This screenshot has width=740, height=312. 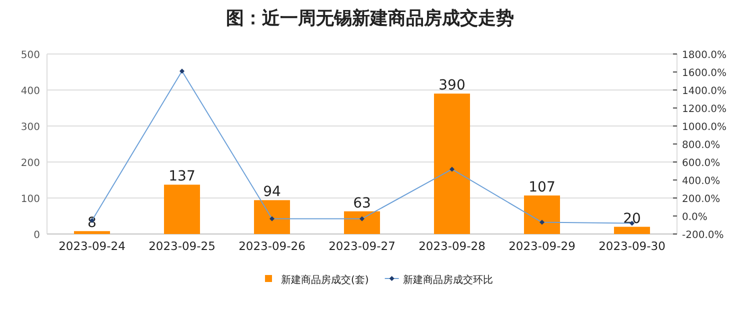 What do you see at coordinates (30, 199) in the screenshot?
I see `y-tick-label: 100` at bounding box center [30, 199].